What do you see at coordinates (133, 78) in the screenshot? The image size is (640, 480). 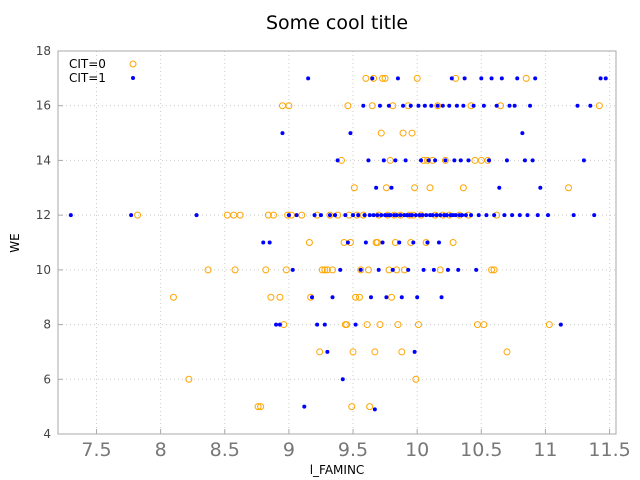 I see `legend-marker-cit1` at bounding box center [133, 78].